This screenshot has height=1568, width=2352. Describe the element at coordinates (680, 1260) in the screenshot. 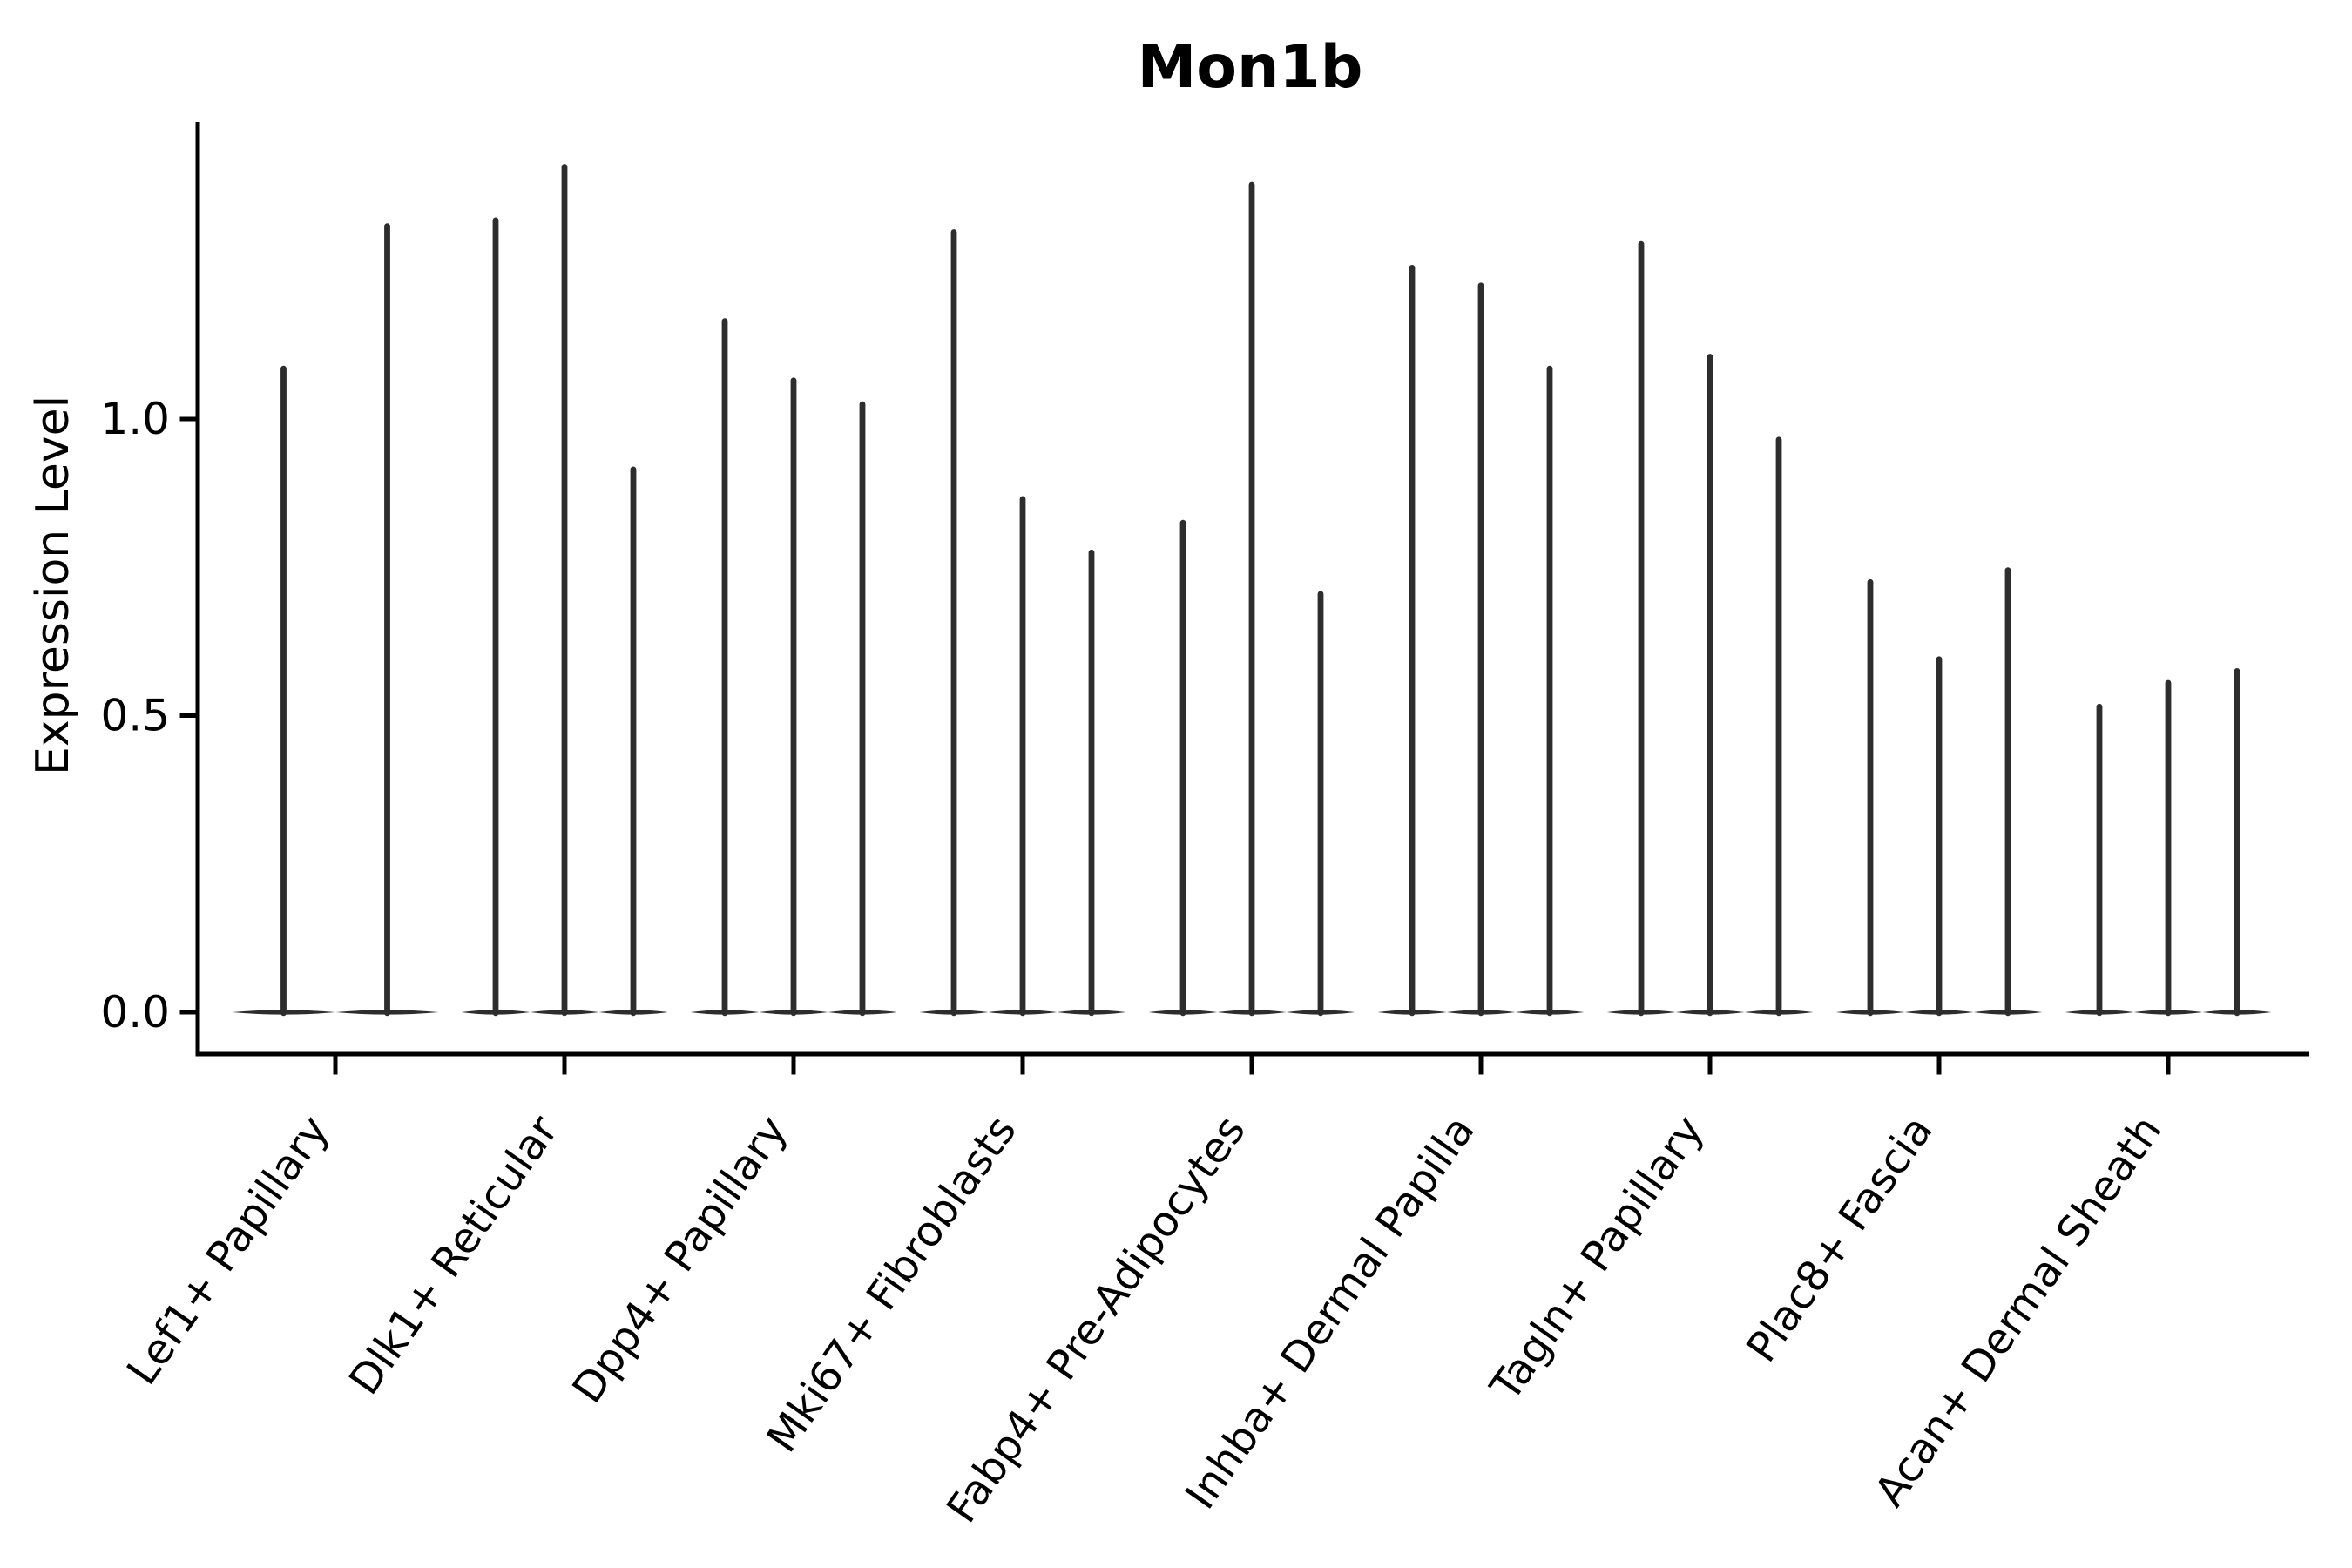

I see `x-tick-label: Dpp4+ Papillary` at that location.